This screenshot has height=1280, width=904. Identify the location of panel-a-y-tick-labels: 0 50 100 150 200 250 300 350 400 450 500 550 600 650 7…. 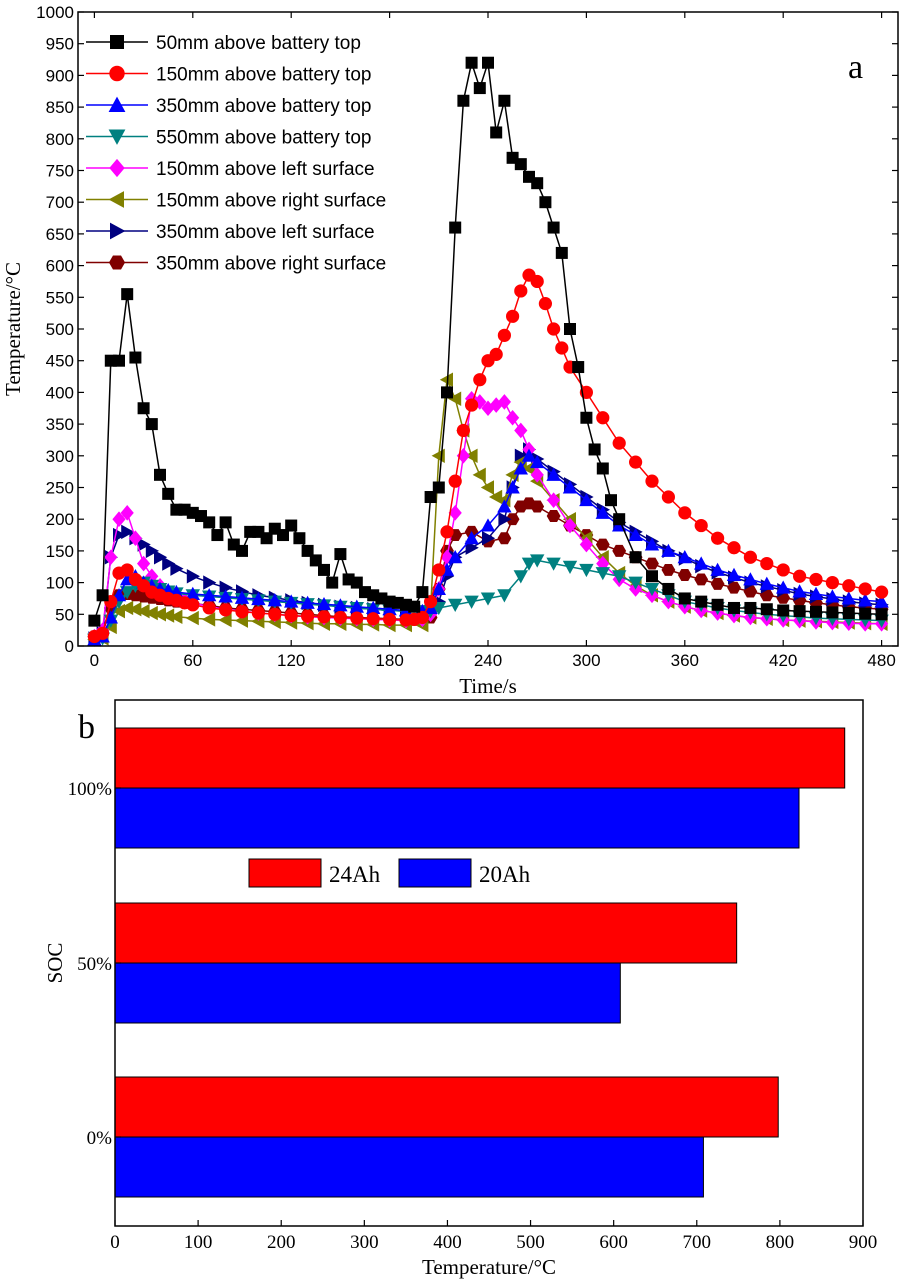
(55, 329).